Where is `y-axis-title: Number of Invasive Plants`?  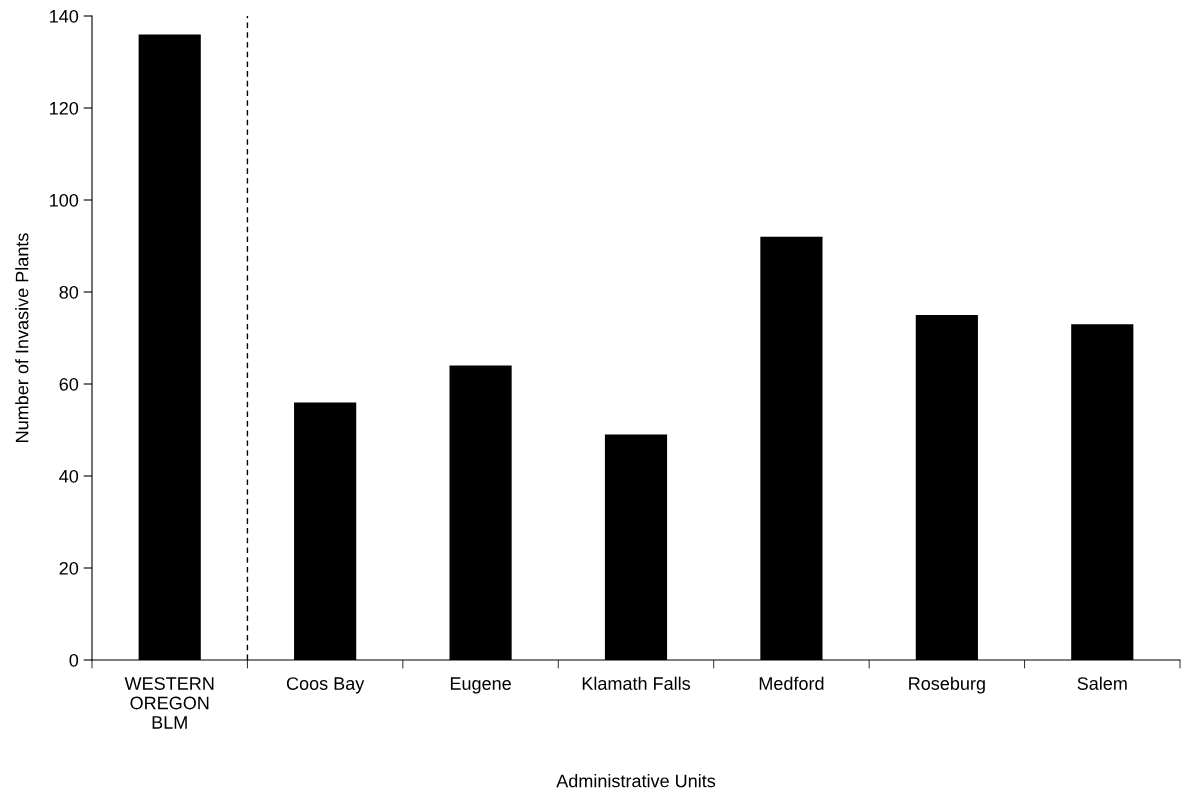 y-axis-title: Number of Invasive Plants is located at coordinates (22, 337).